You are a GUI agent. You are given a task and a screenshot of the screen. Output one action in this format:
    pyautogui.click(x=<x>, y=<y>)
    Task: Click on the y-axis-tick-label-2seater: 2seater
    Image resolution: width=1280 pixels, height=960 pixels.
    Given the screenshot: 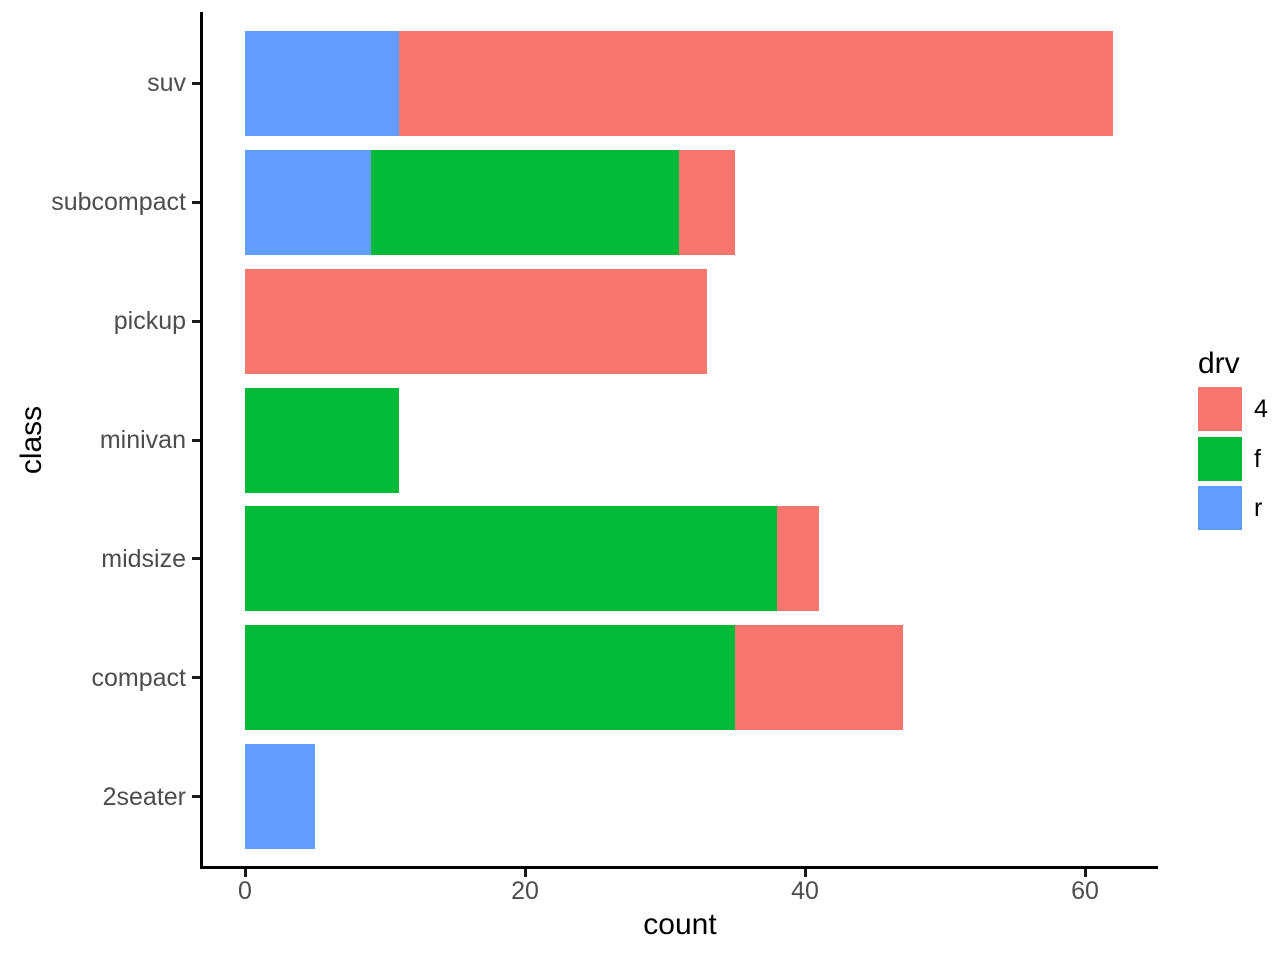 What is the action you would take?
    pyautogui.click(x=144, y=796)
    